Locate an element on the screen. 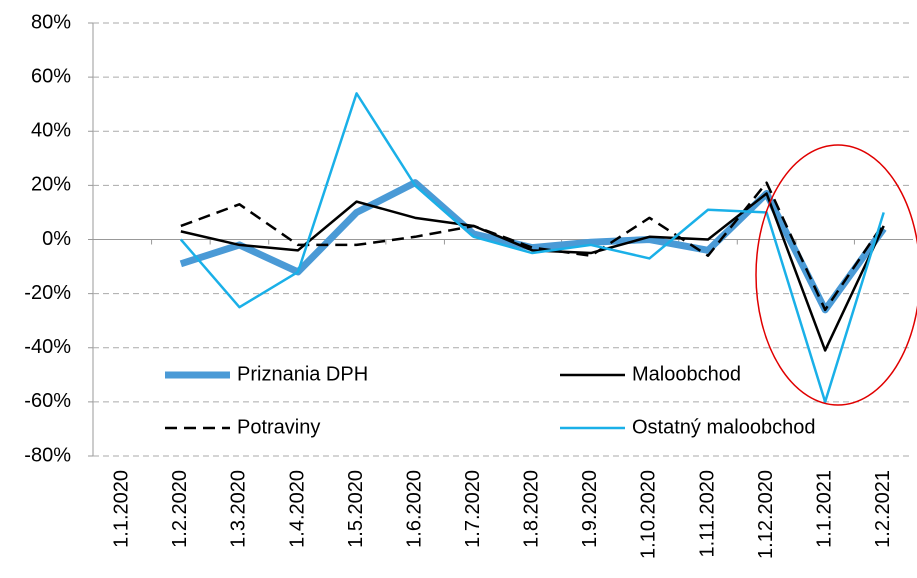 The image size is (917, 578). x-tick-label: 1.4.2020 is located at coordinates (297, 509).